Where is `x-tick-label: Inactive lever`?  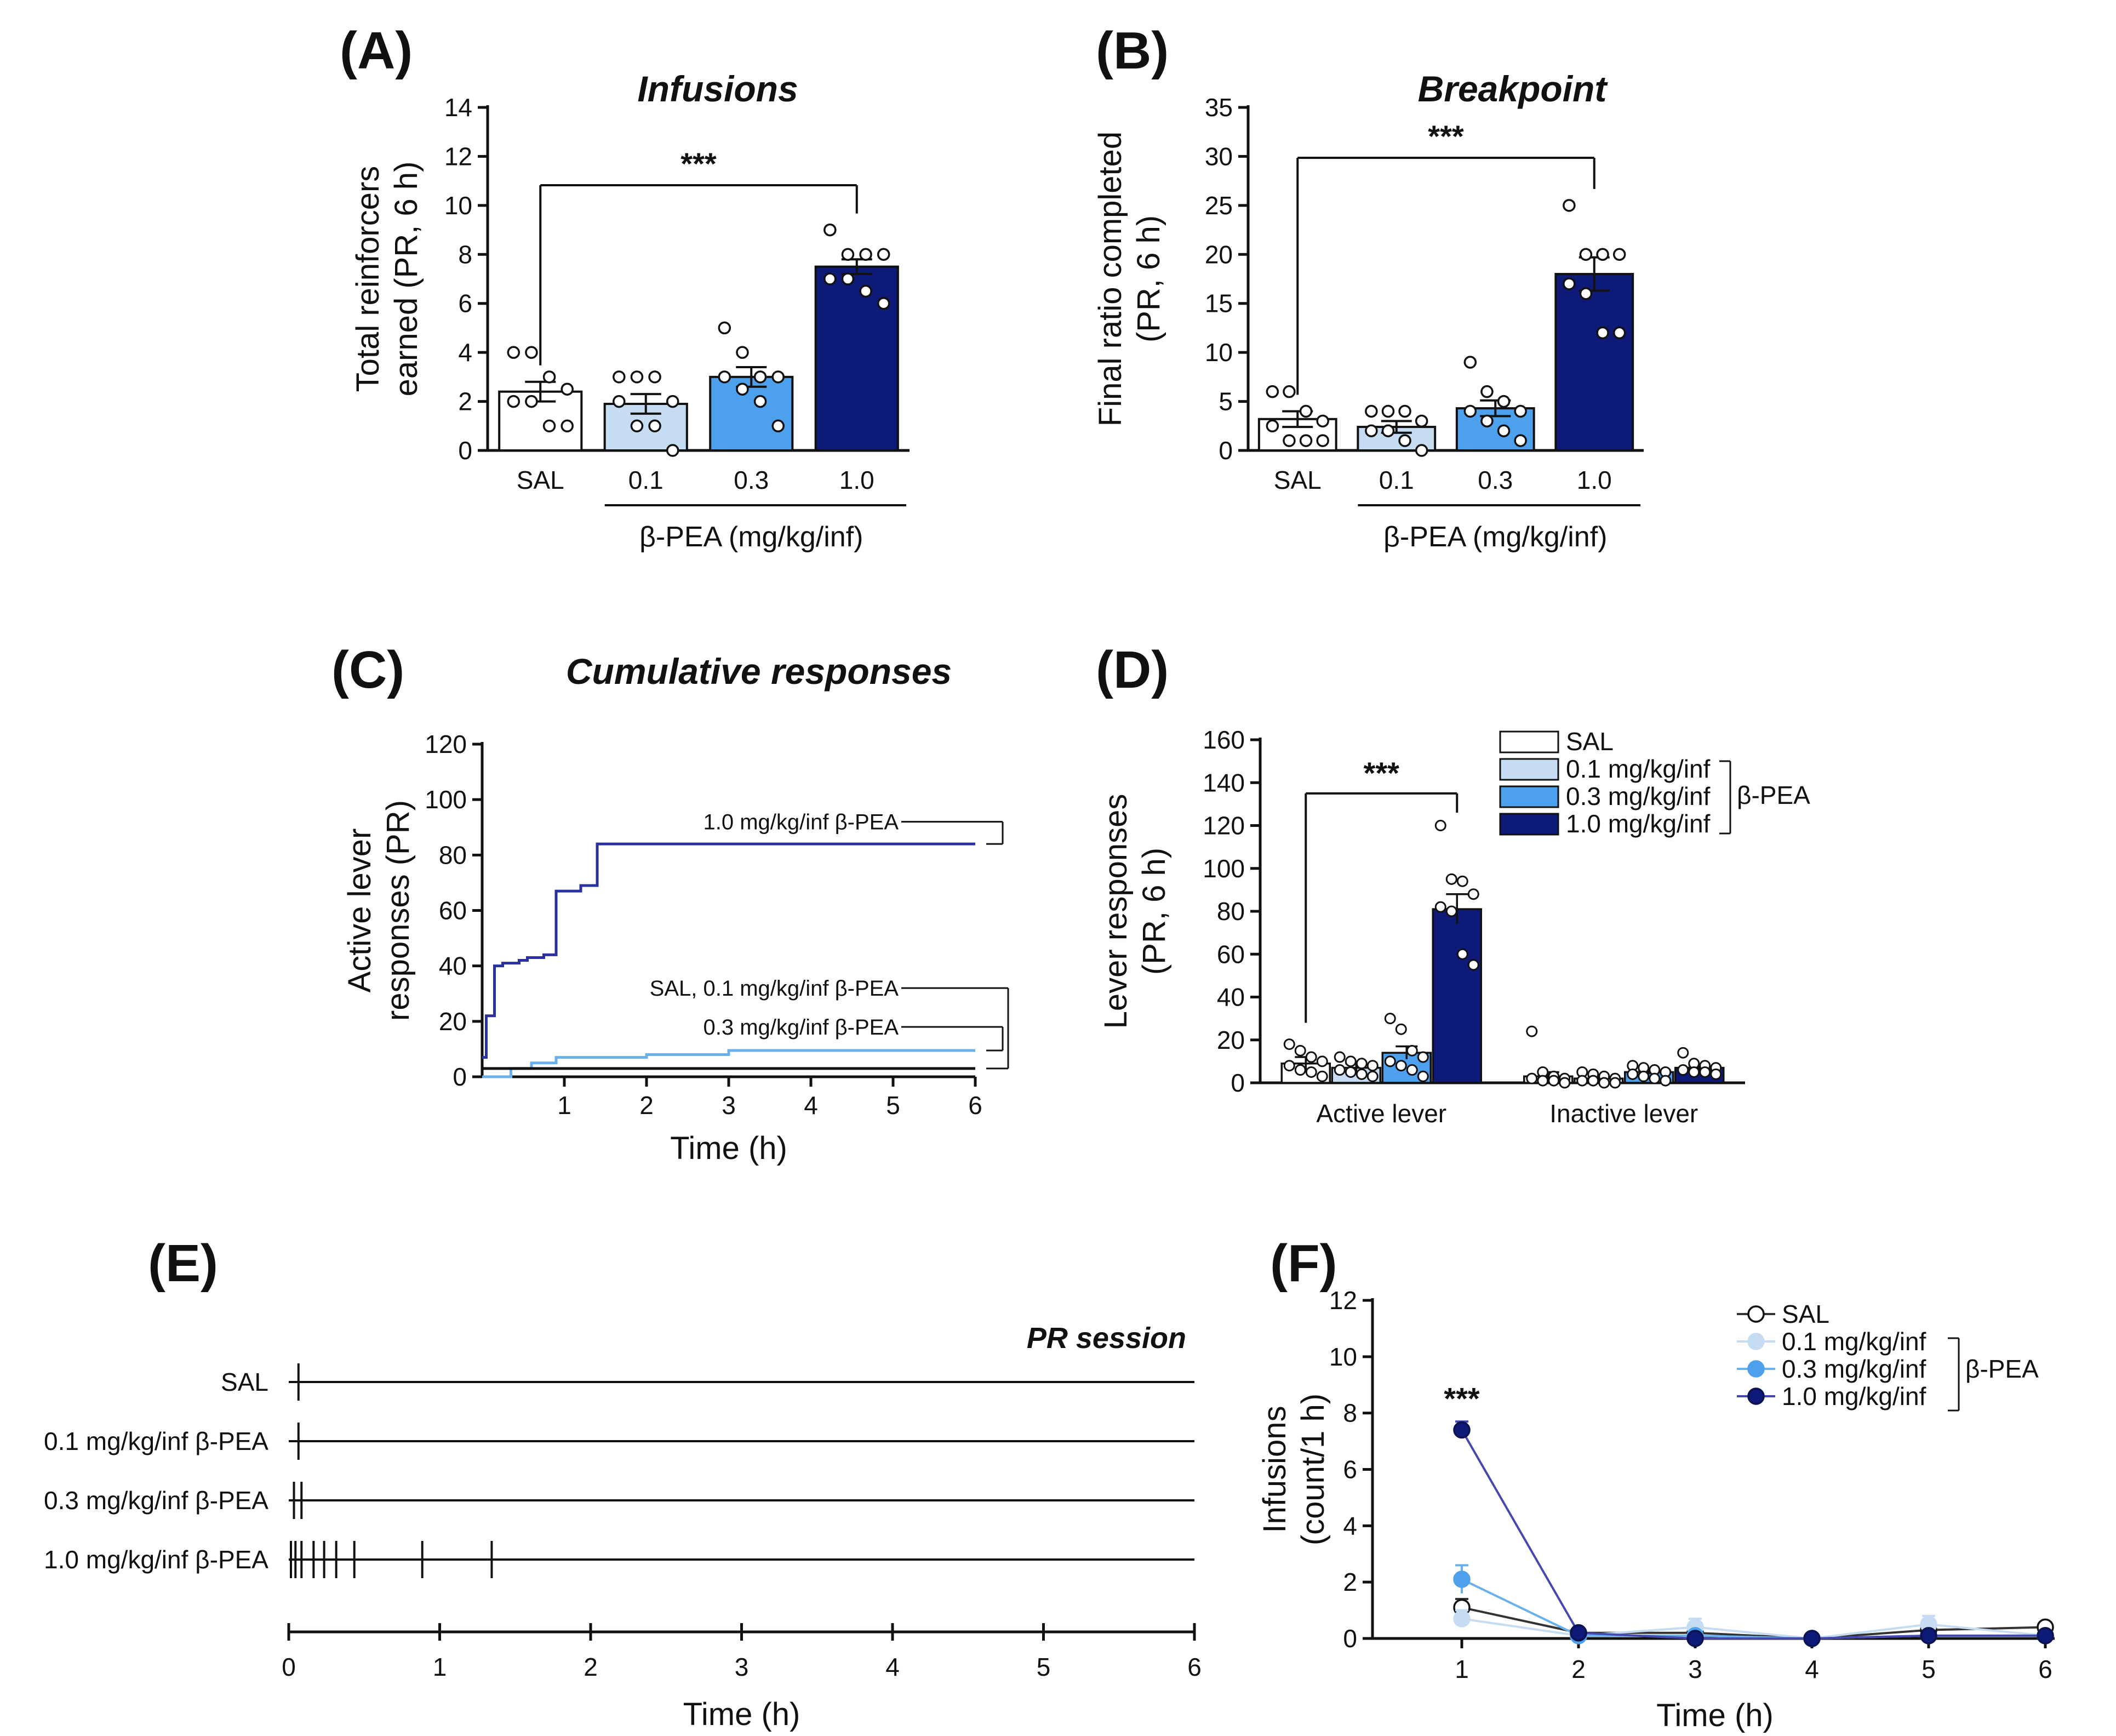 x-tick-label: Inactive lever is located at coordinates (1623, 1113).